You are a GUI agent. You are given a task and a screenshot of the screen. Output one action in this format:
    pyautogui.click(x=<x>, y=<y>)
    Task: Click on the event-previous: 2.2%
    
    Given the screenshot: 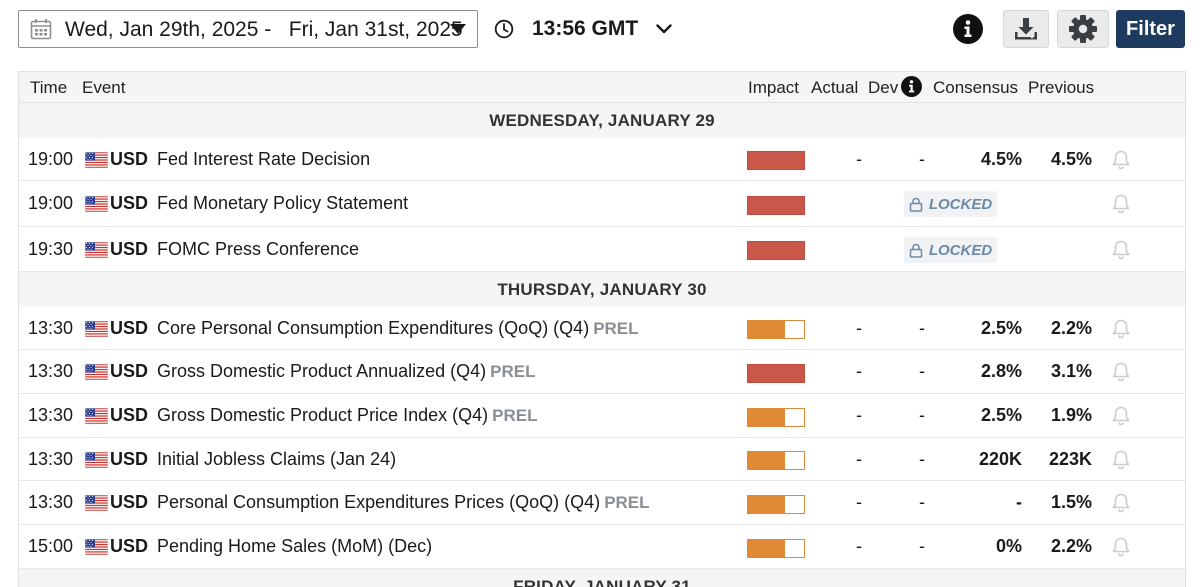 What is the action you would take?
    pyautogui.click(x=1071, y=328)
    